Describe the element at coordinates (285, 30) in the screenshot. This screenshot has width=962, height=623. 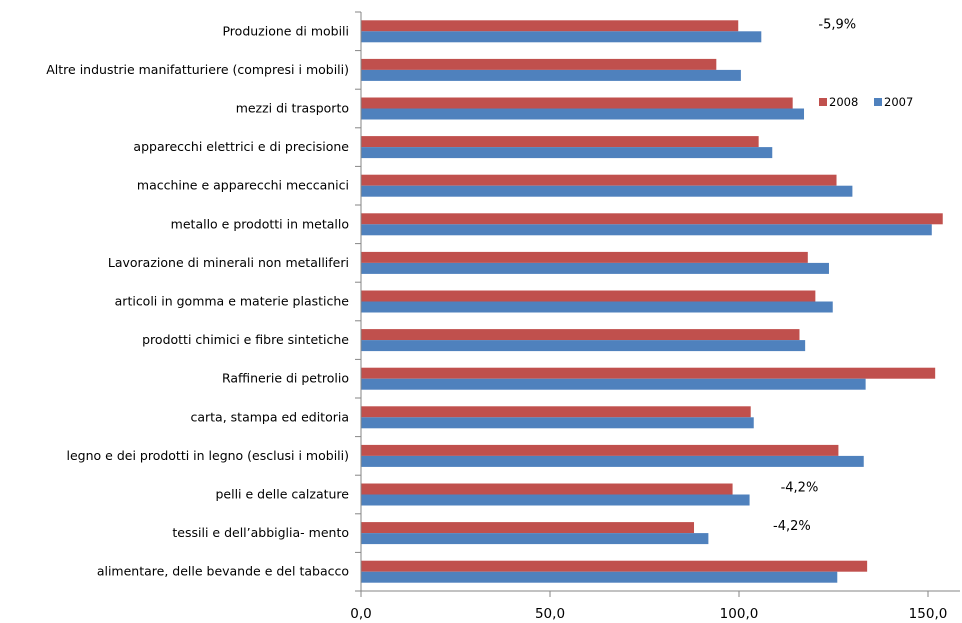
I see `category-label-0: Produzione di mobili` at that location.